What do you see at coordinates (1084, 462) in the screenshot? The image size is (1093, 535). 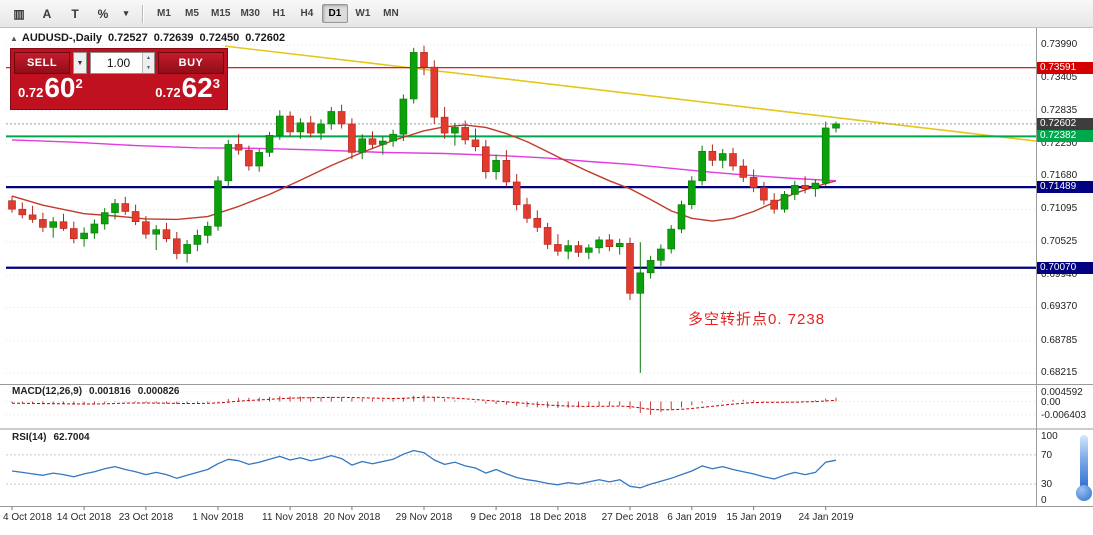 I see `thermometer-icon` at bounding box center [1084, 462].